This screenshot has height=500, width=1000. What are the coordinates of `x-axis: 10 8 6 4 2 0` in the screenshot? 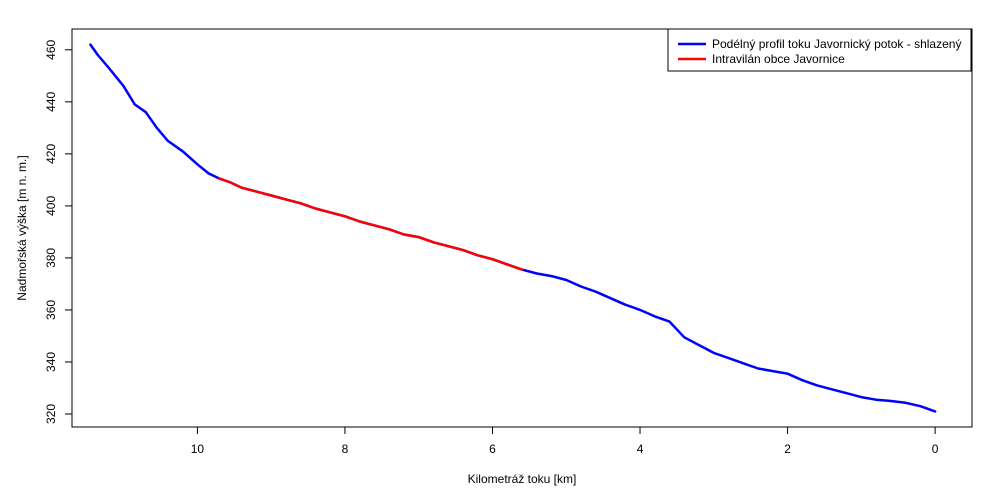 It's located at (565, 441).